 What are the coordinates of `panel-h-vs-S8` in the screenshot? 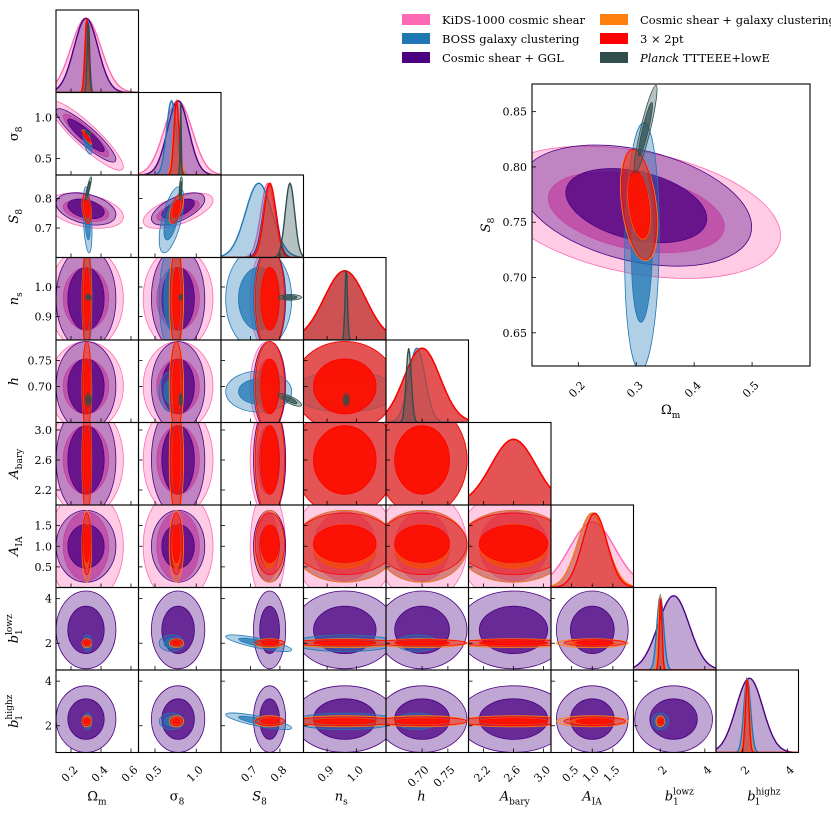 It's located at (264, 382).